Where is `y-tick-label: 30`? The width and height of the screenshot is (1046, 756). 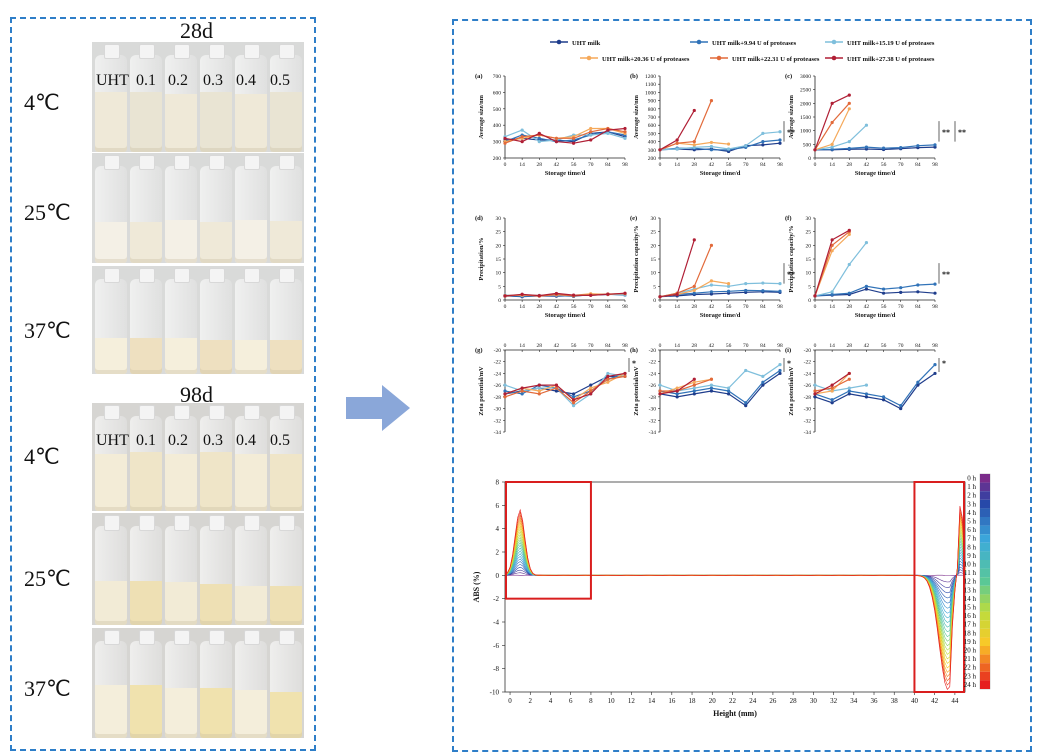
y-tick-label: 30 is located at coordinates (499, 219).